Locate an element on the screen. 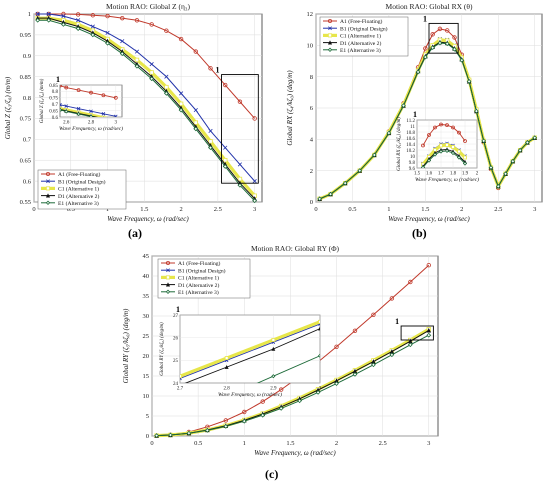 The width and height of the screenshot is (550, 484). chart-a-inset-x-tick-label: 2.8 is located at coordinates (91, 123).